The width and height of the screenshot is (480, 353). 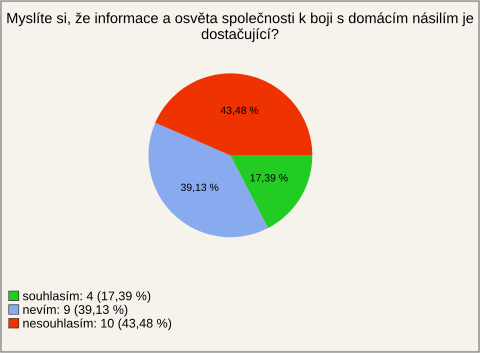 I want to click on legend-label: nesouhlasím: 10 (43,48 %), so click(x=97, y=324).